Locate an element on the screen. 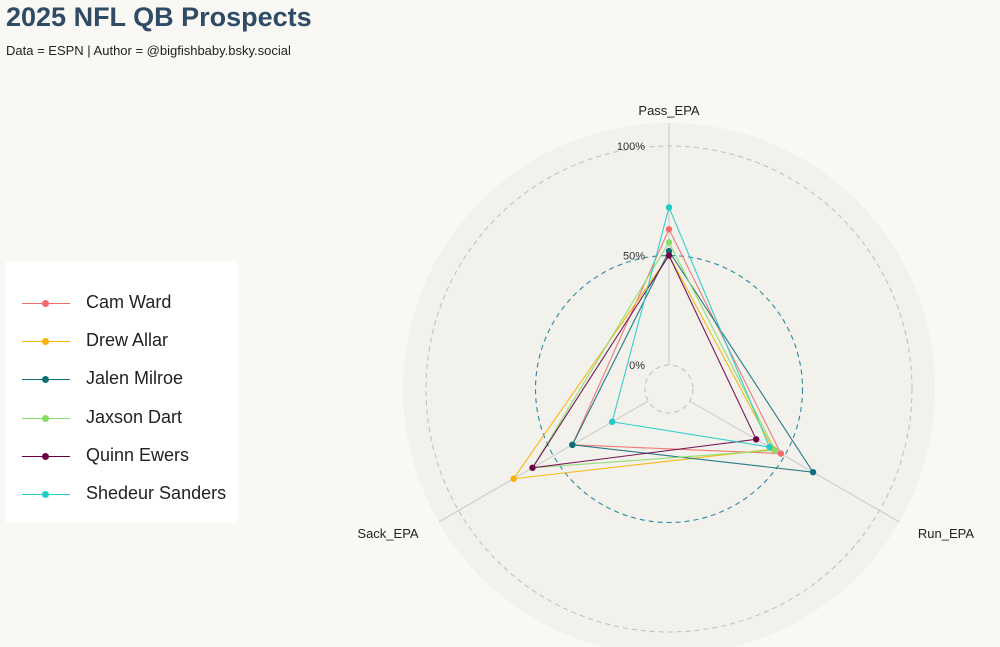 The height and width of the screenshot is (647, 1000). data-point-quinn-ewers-sack-epa is located at coordinates (532, 467).